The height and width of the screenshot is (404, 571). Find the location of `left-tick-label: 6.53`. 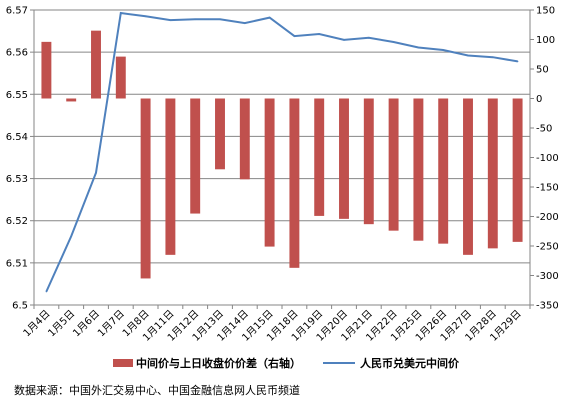

left-tick-label: 6.53 is located at coordinates (17, 179).